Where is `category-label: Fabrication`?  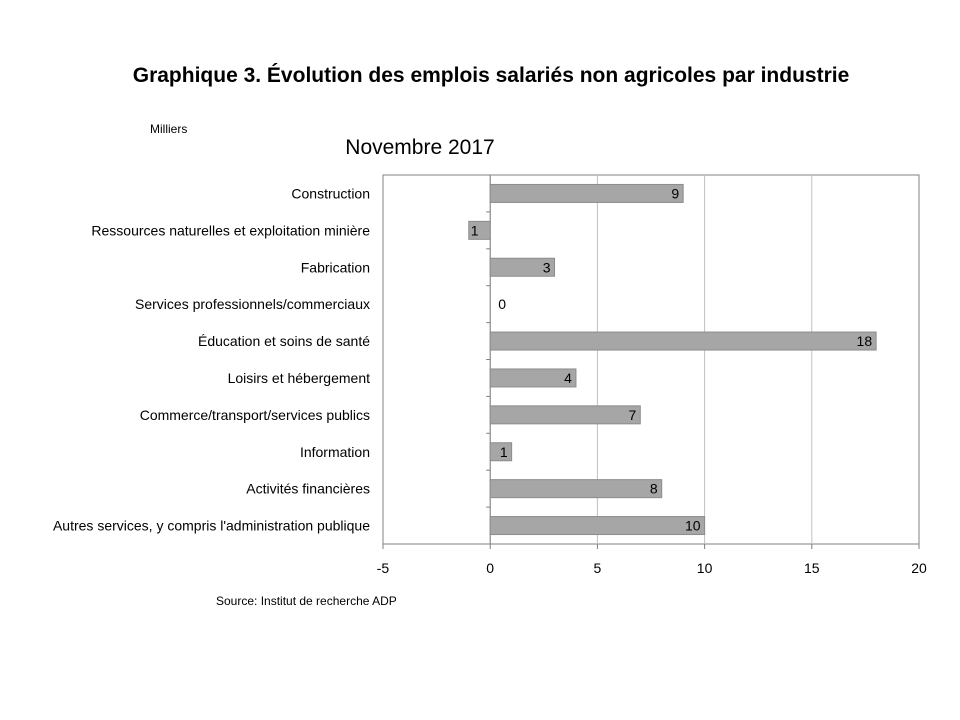
category-label: Fabrication is located at coordinates (335, 267).